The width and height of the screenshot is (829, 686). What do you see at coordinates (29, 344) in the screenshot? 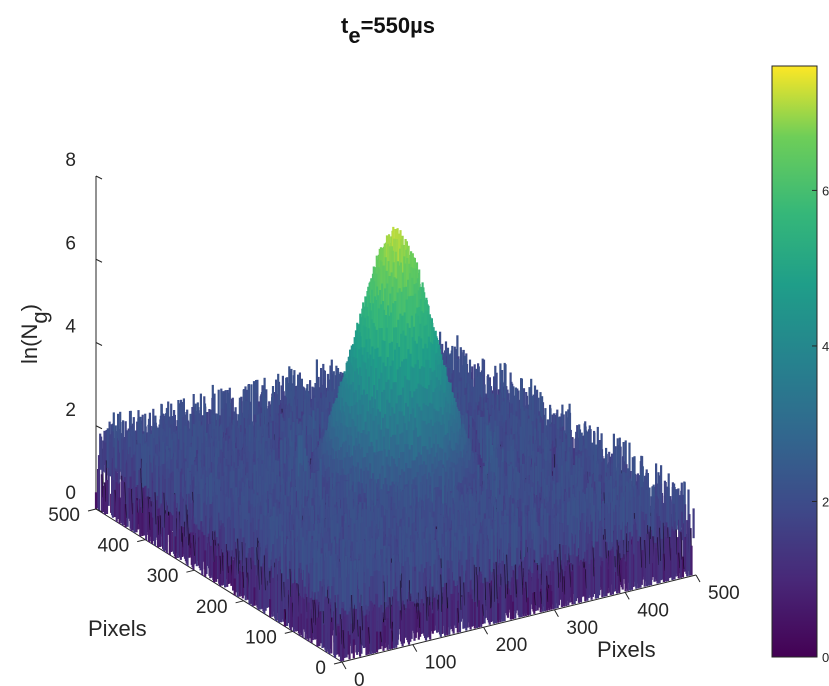
I see `z-label-main: ln(N` at bounding box center [29, 344].